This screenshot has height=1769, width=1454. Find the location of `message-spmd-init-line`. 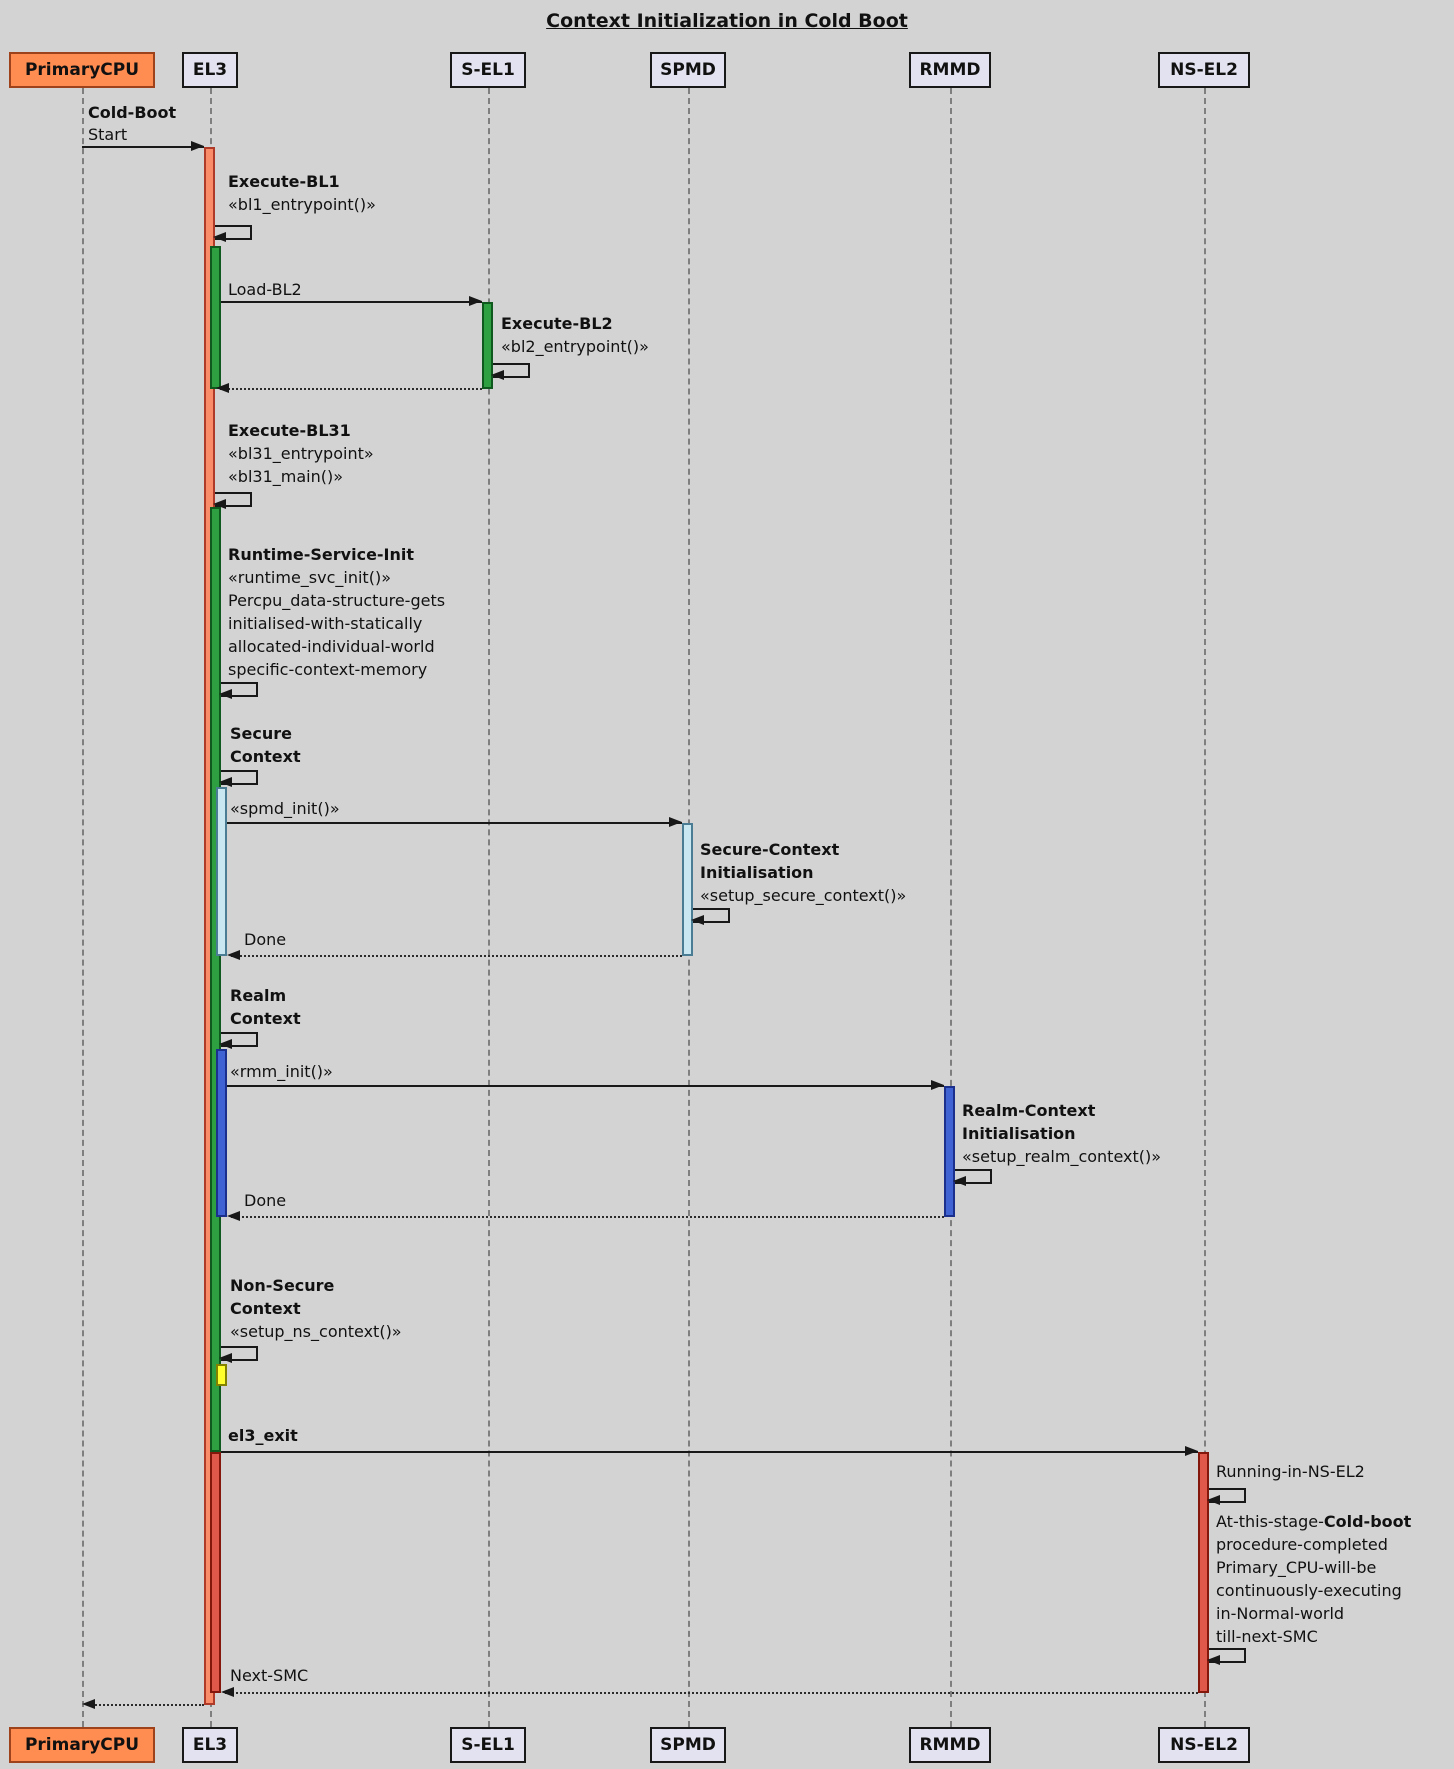

message-spmd-init-line is located at coordinates (454, 823).